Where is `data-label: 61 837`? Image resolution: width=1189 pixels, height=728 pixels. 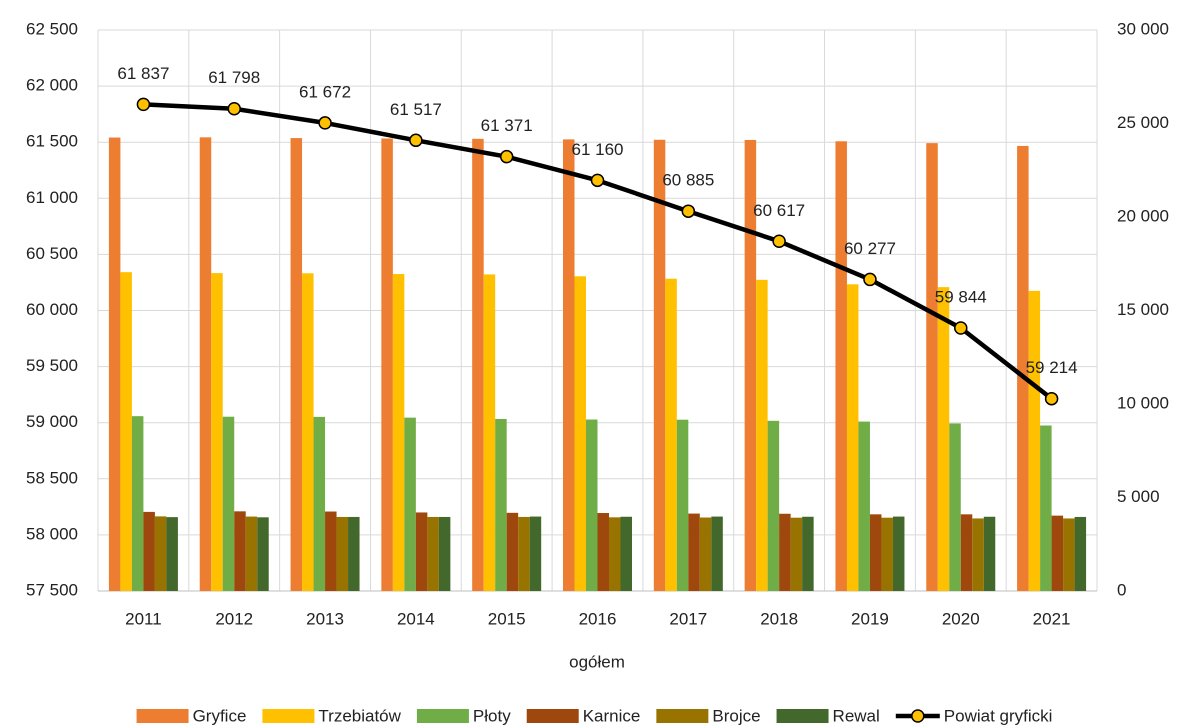
data-label: 61 837 is located at coordinates (143, 73).